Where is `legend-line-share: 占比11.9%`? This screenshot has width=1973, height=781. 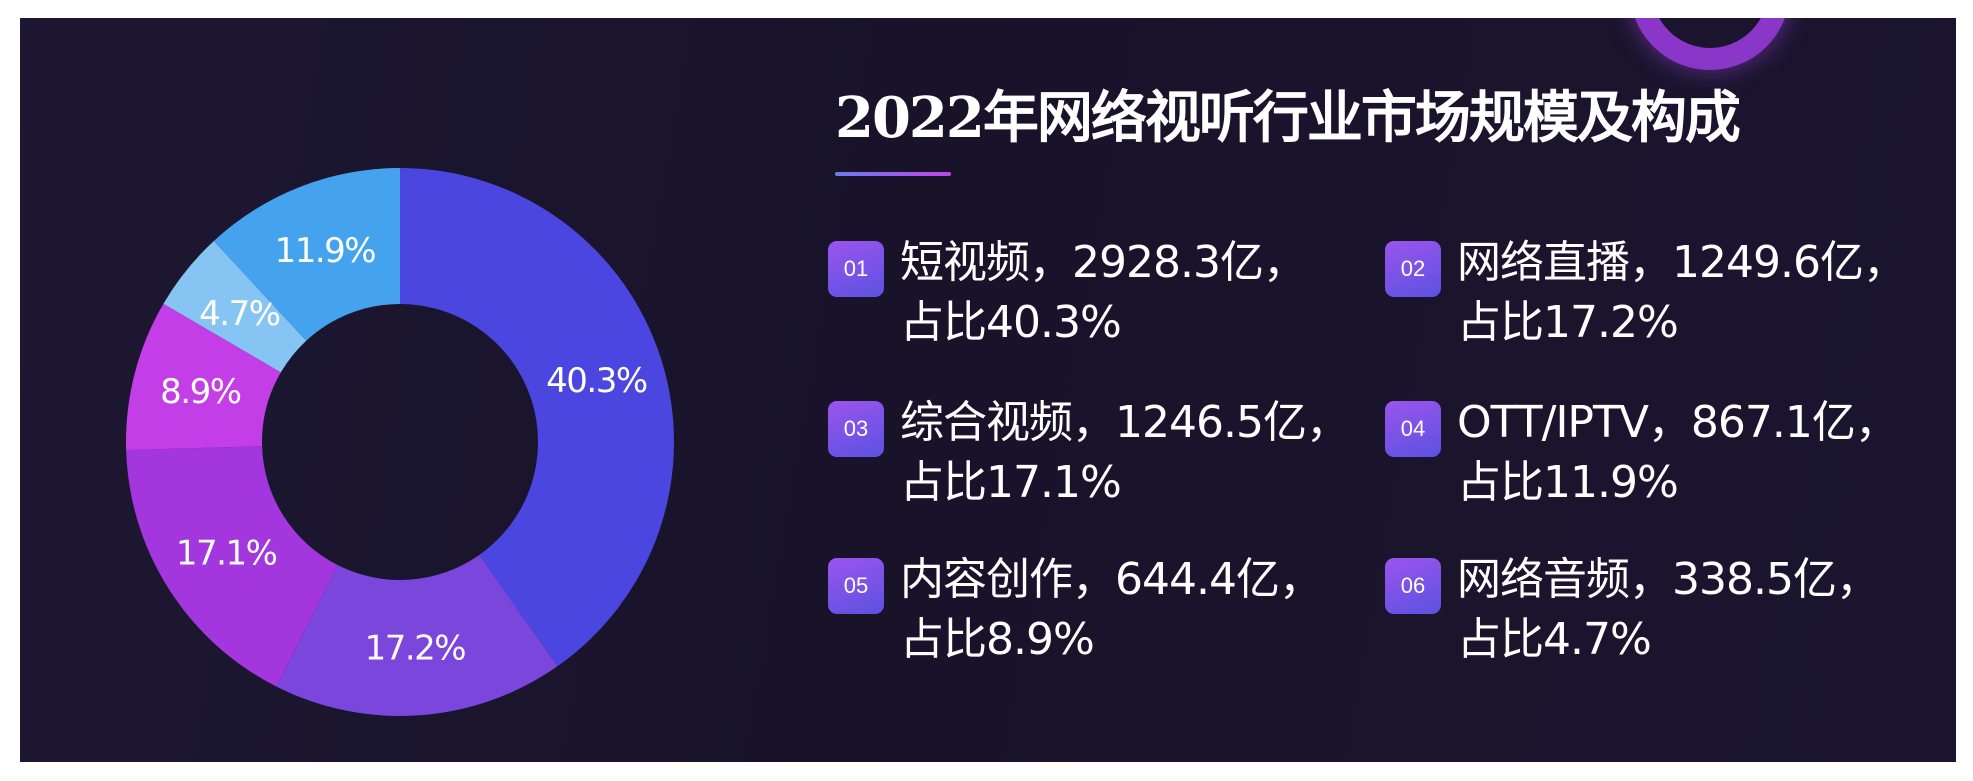 legend-line-share: 占比11.9% is located at coordinates (1568, 482).